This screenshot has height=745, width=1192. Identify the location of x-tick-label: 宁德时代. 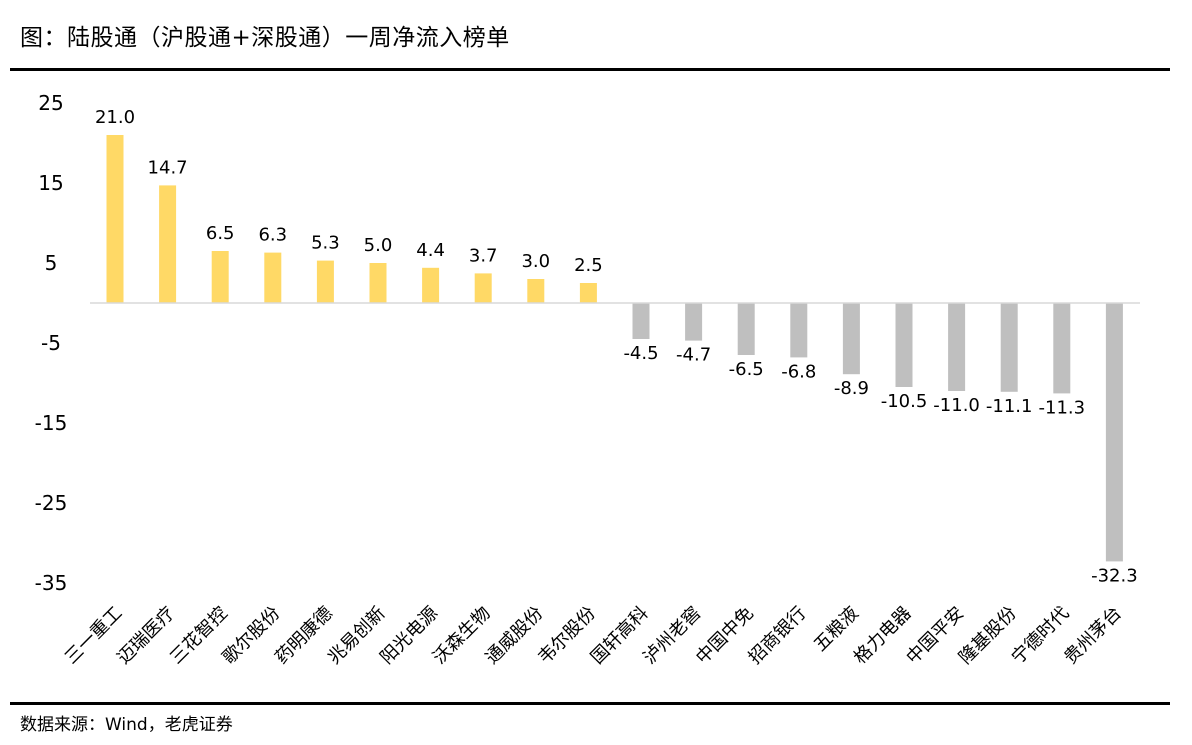
(1041, 636).